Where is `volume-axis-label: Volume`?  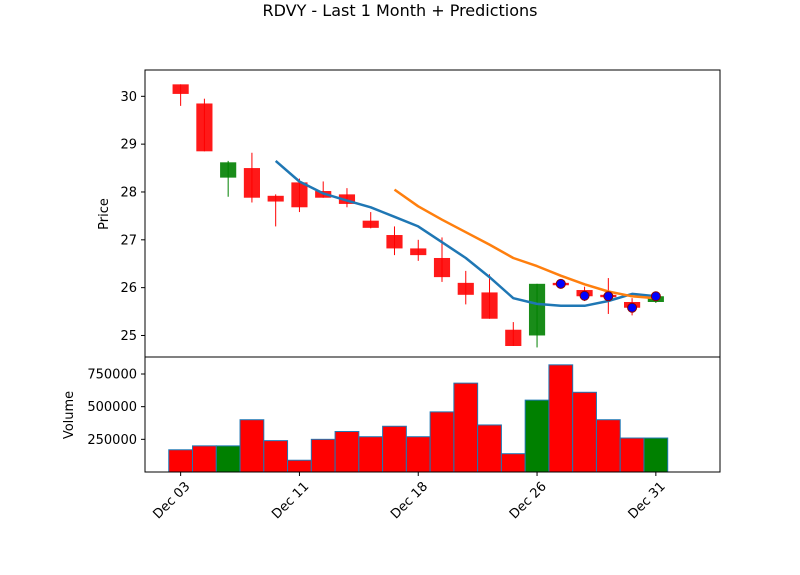 volume-axis-label: Volume is located at coordinates (69, 415).